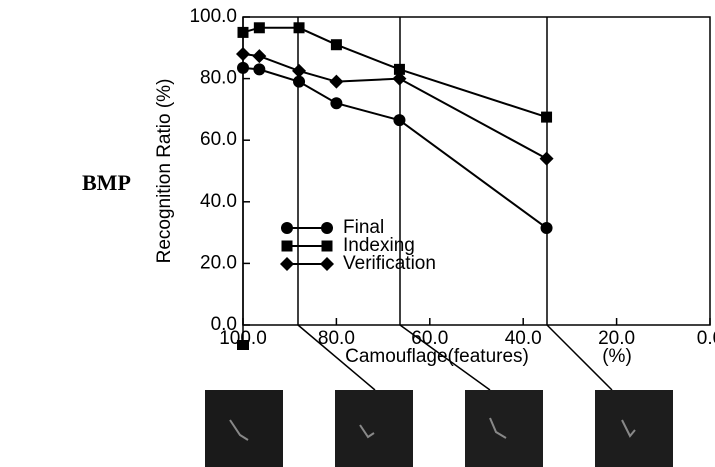 This screenshot has height=467, width=715. What do you see at coordinates (213, 16) in the screenshot?
I see `y-tick-label: 100.0` at bounding box center [213, 16].